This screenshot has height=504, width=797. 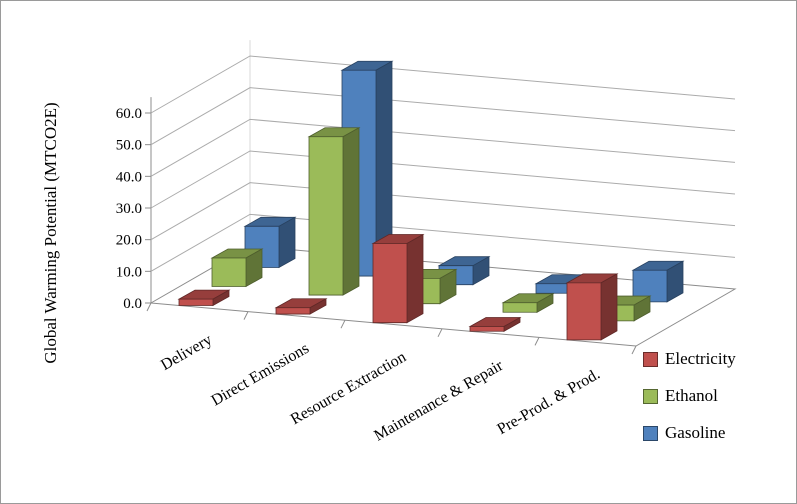 I want to click on y-tick-label: 60.0, so click(x=129, y=114).